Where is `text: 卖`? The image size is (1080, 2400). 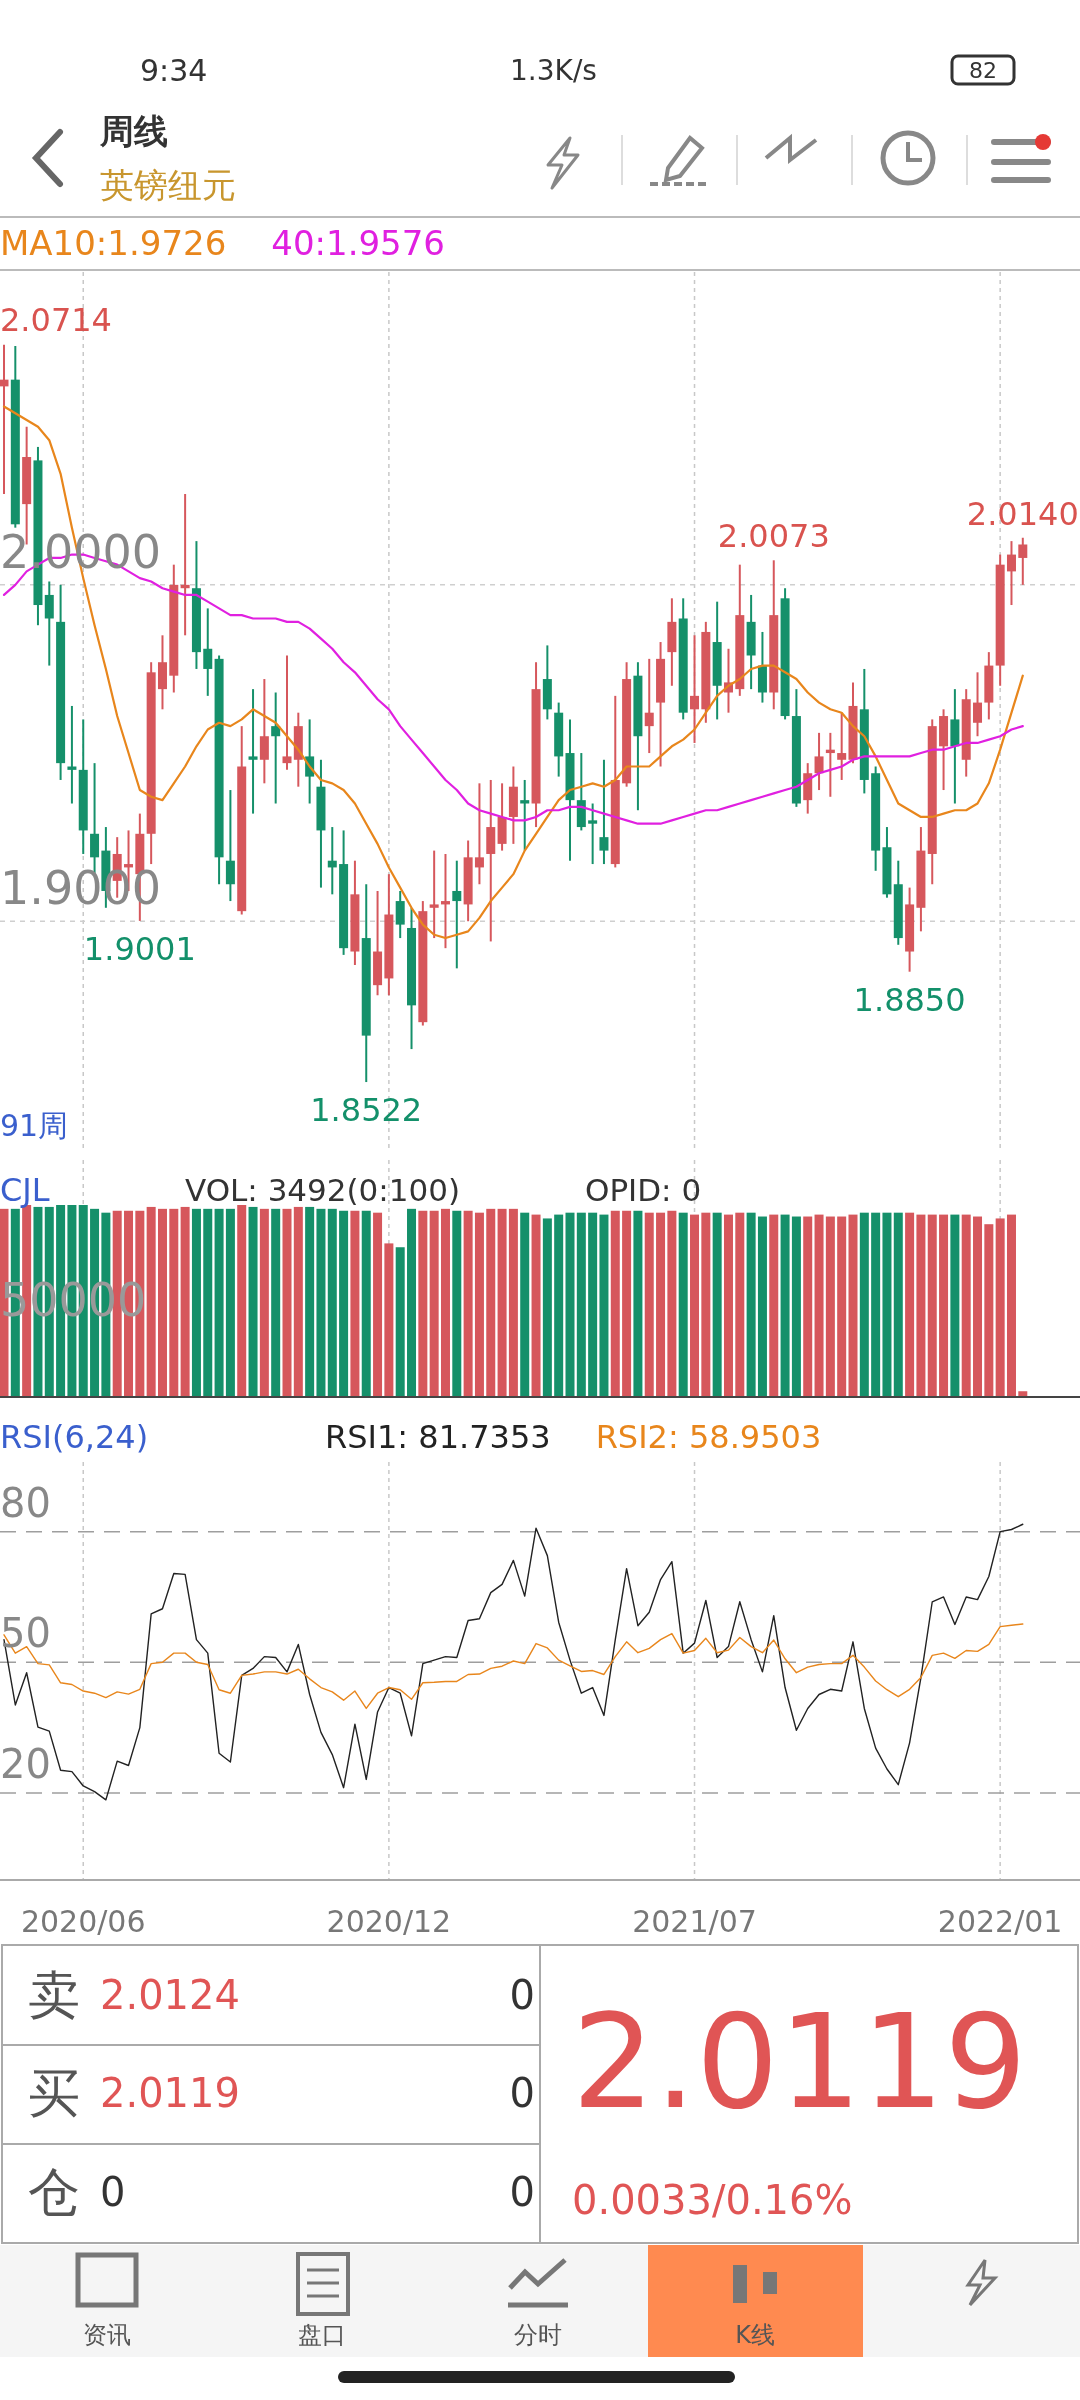
text: 卖 is located at coordinates (54, 1995).